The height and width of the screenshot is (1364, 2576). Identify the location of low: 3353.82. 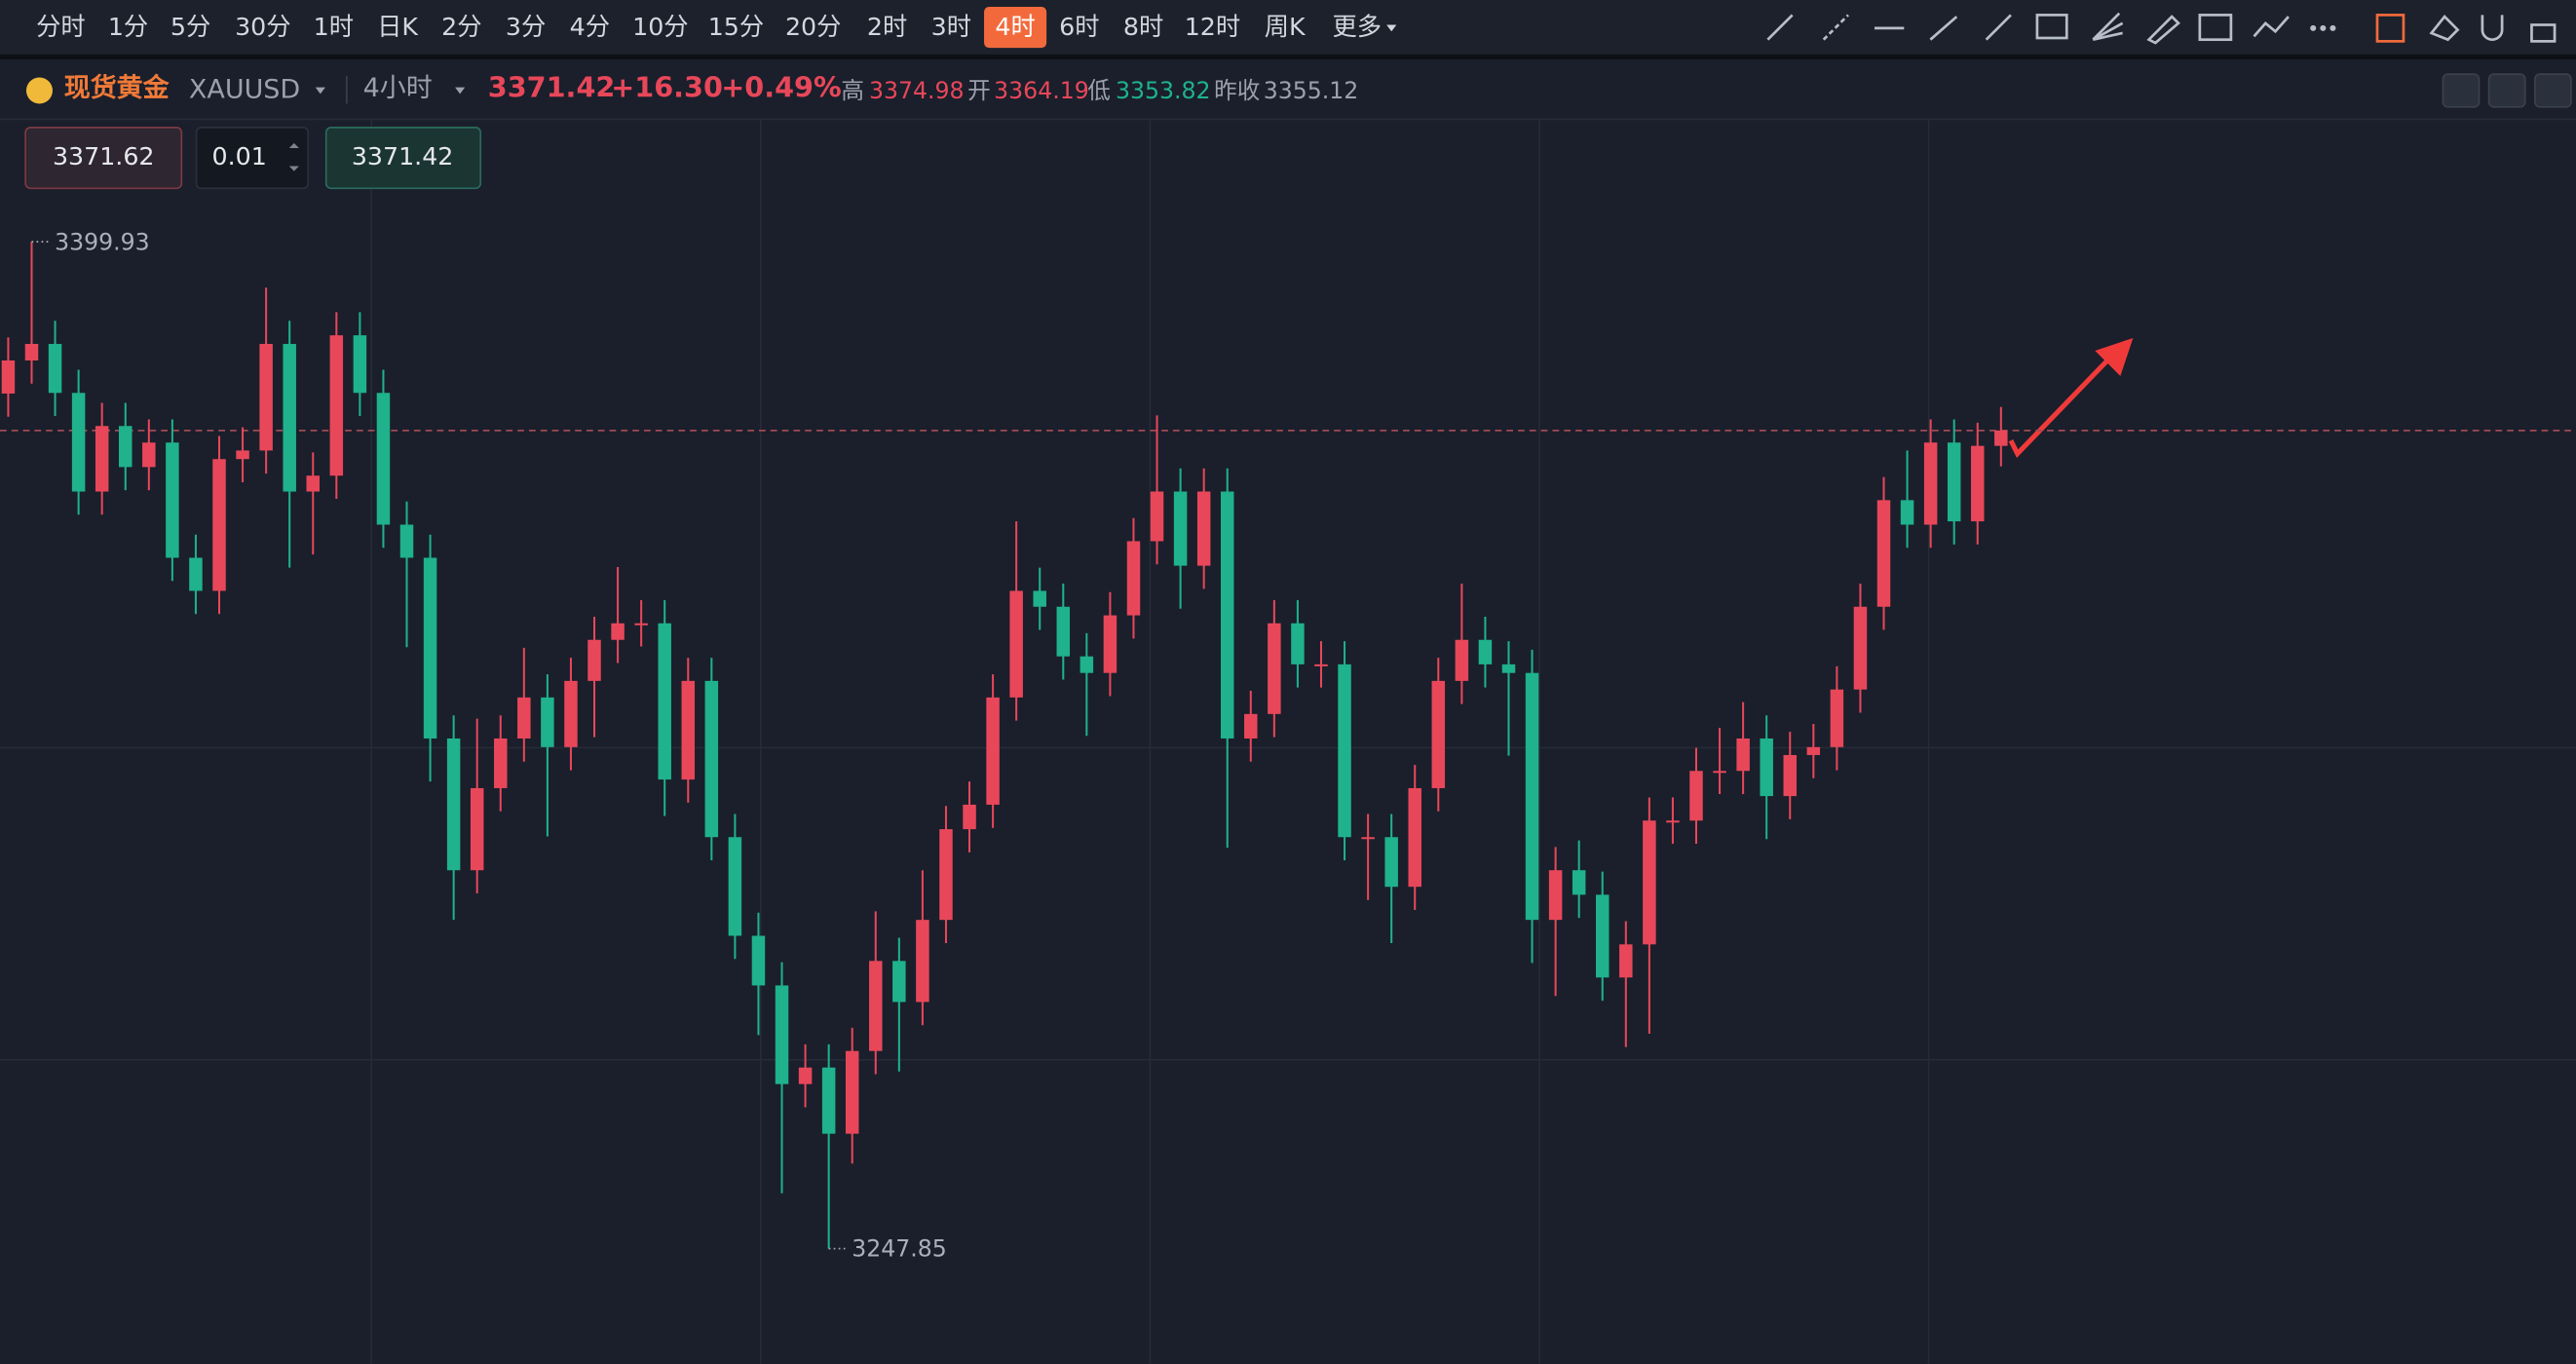
(1163, 90).